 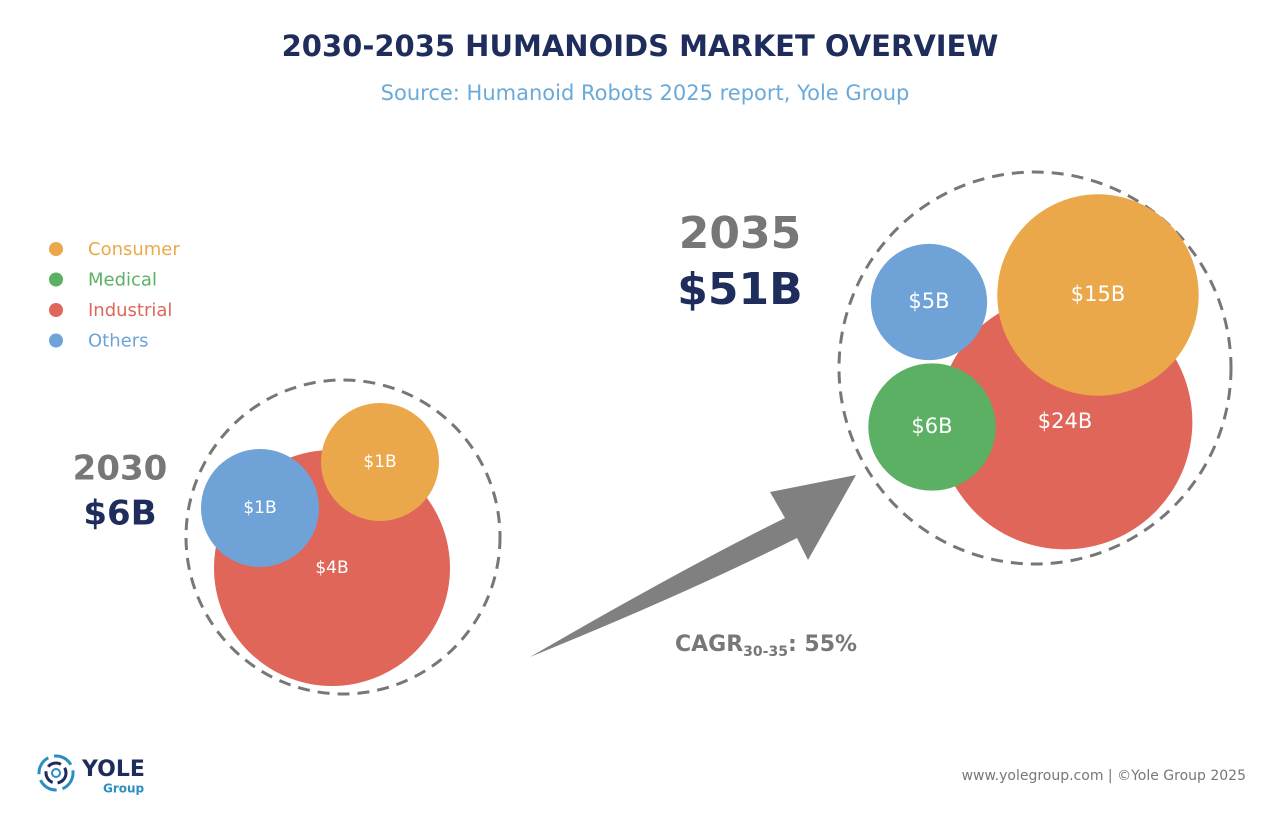 I want to click on logo-sub: Group, so click(x=124, y=789).